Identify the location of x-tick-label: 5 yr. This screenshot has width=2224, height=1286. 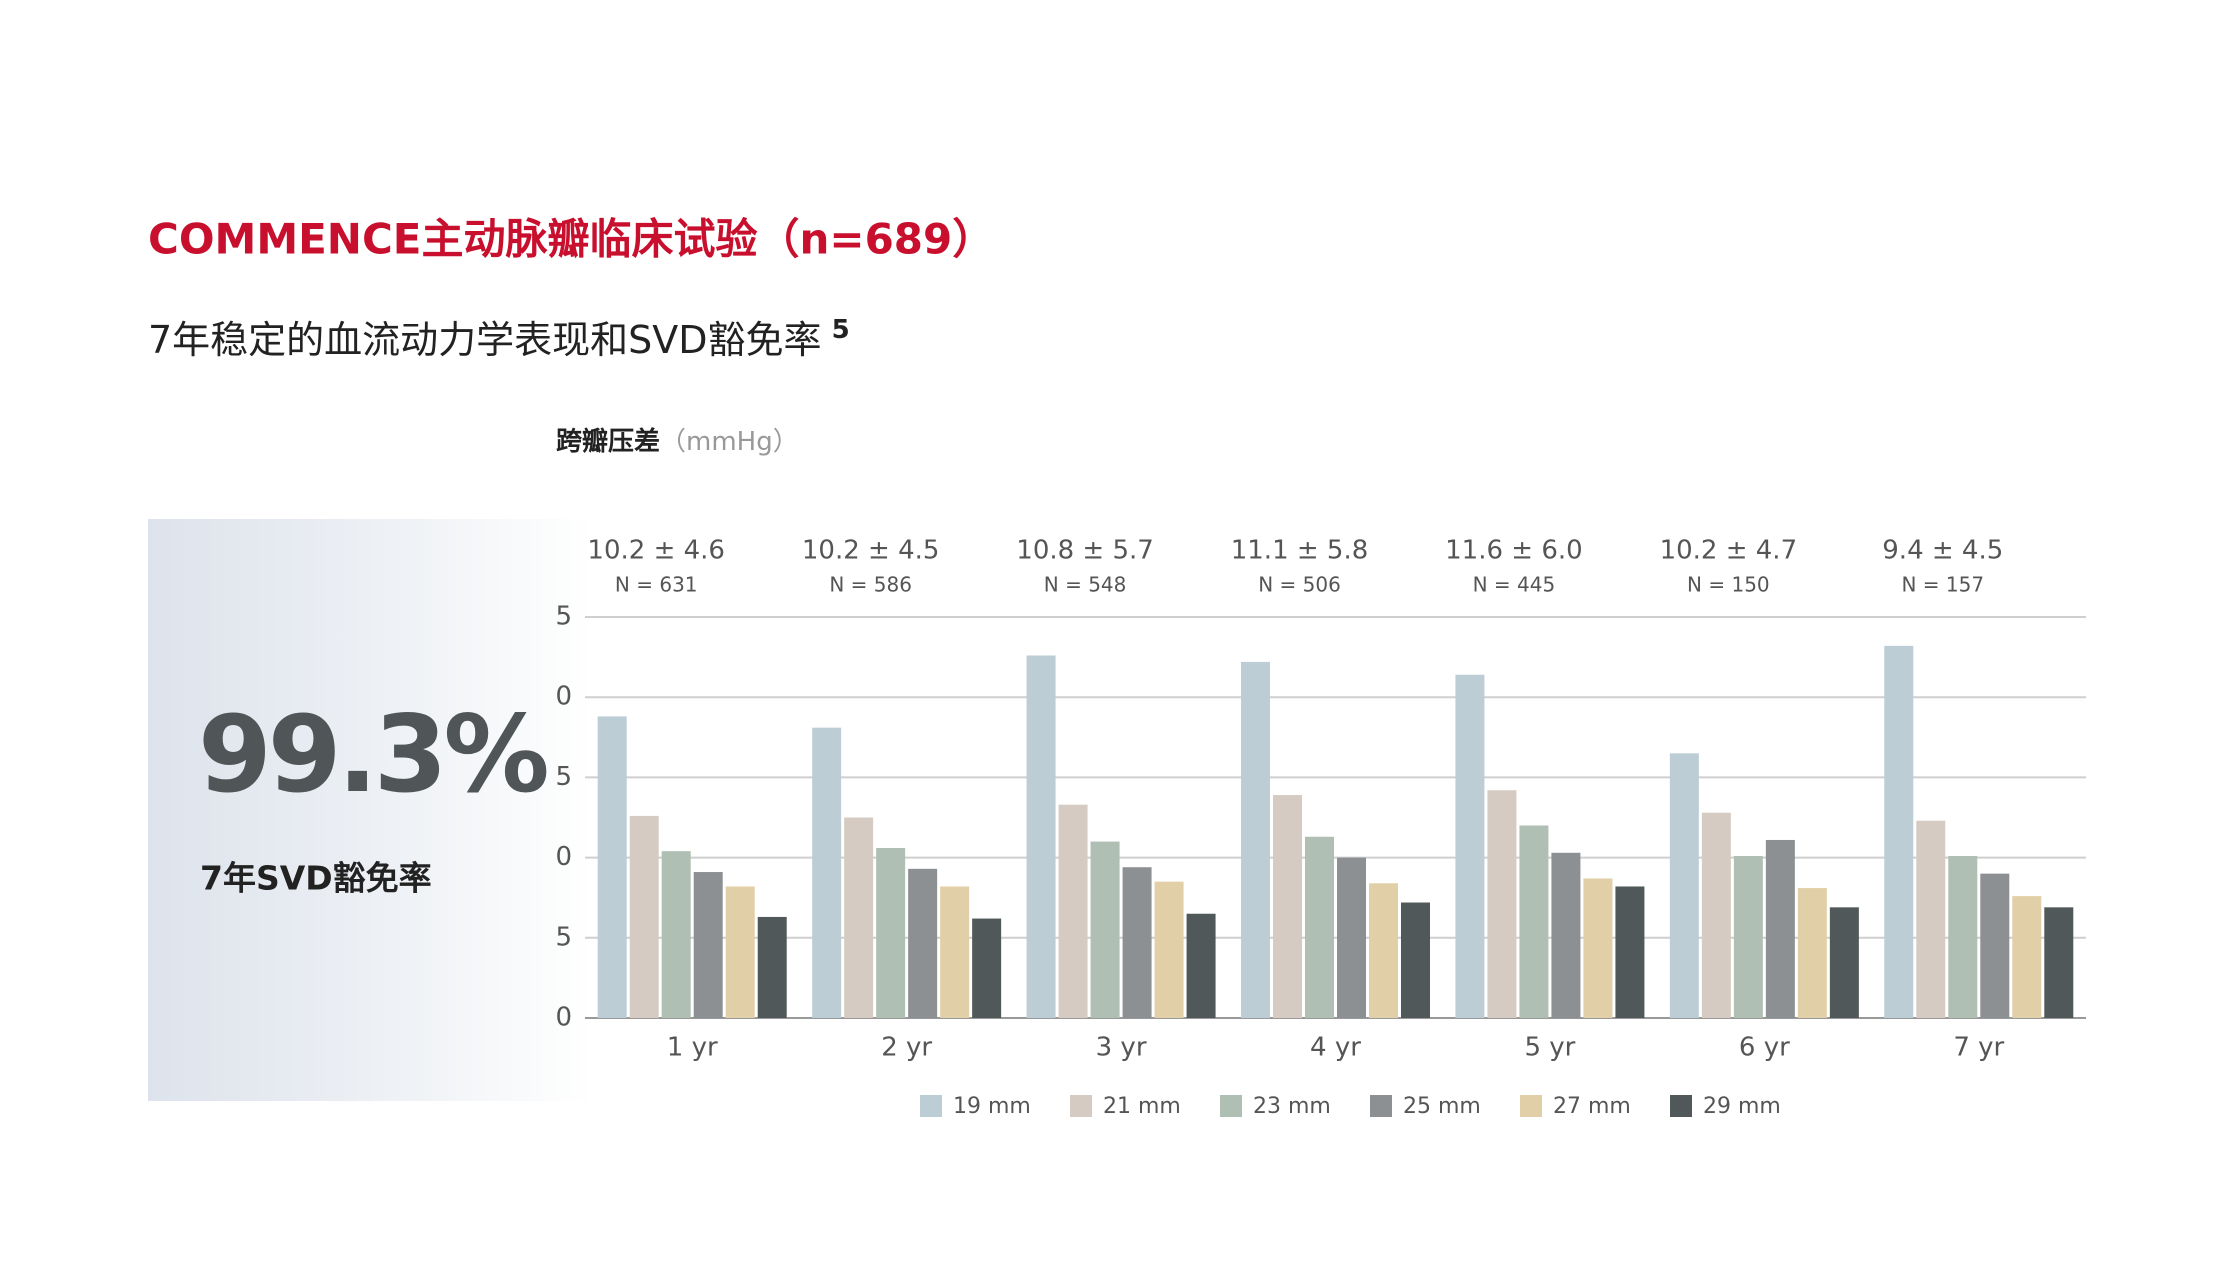
(1549, 1048).